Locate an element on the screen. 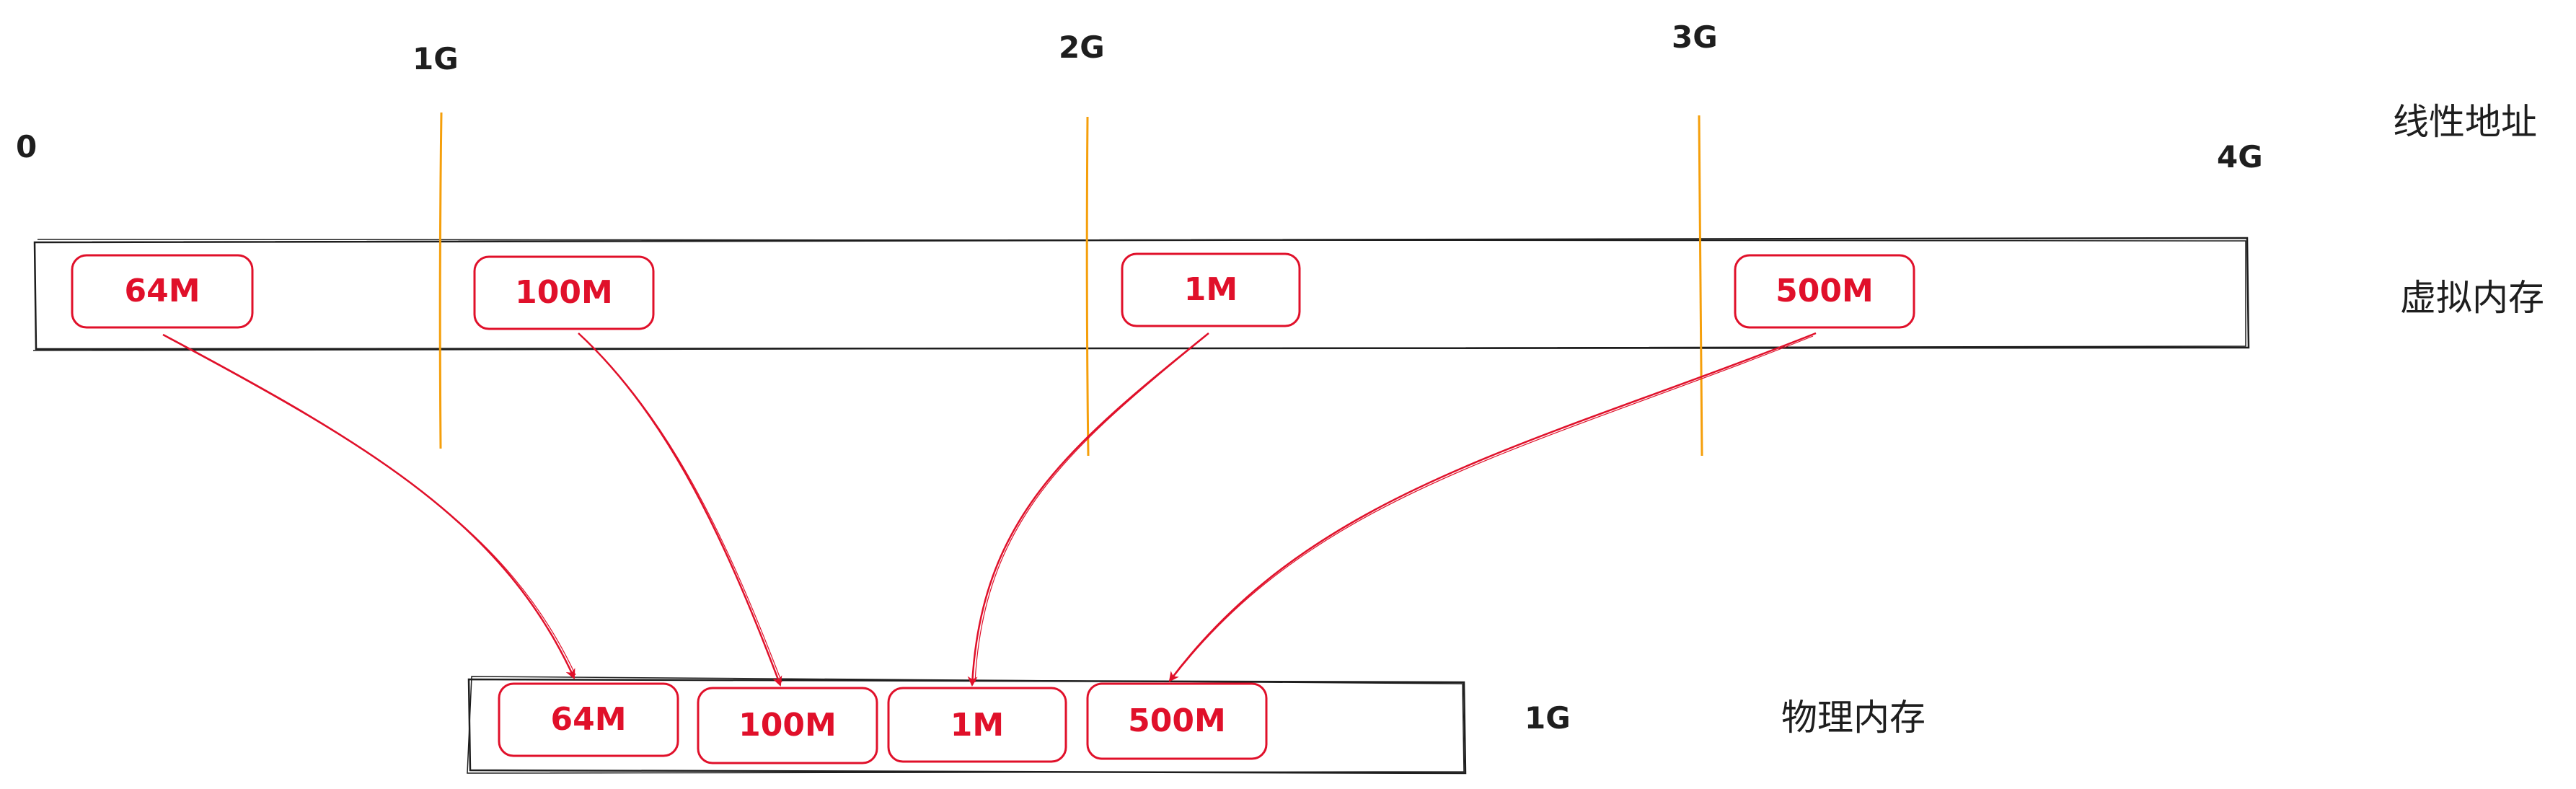 This screenshot has height=789, width=2576. divider-1g is located at coordinates (440, 280).